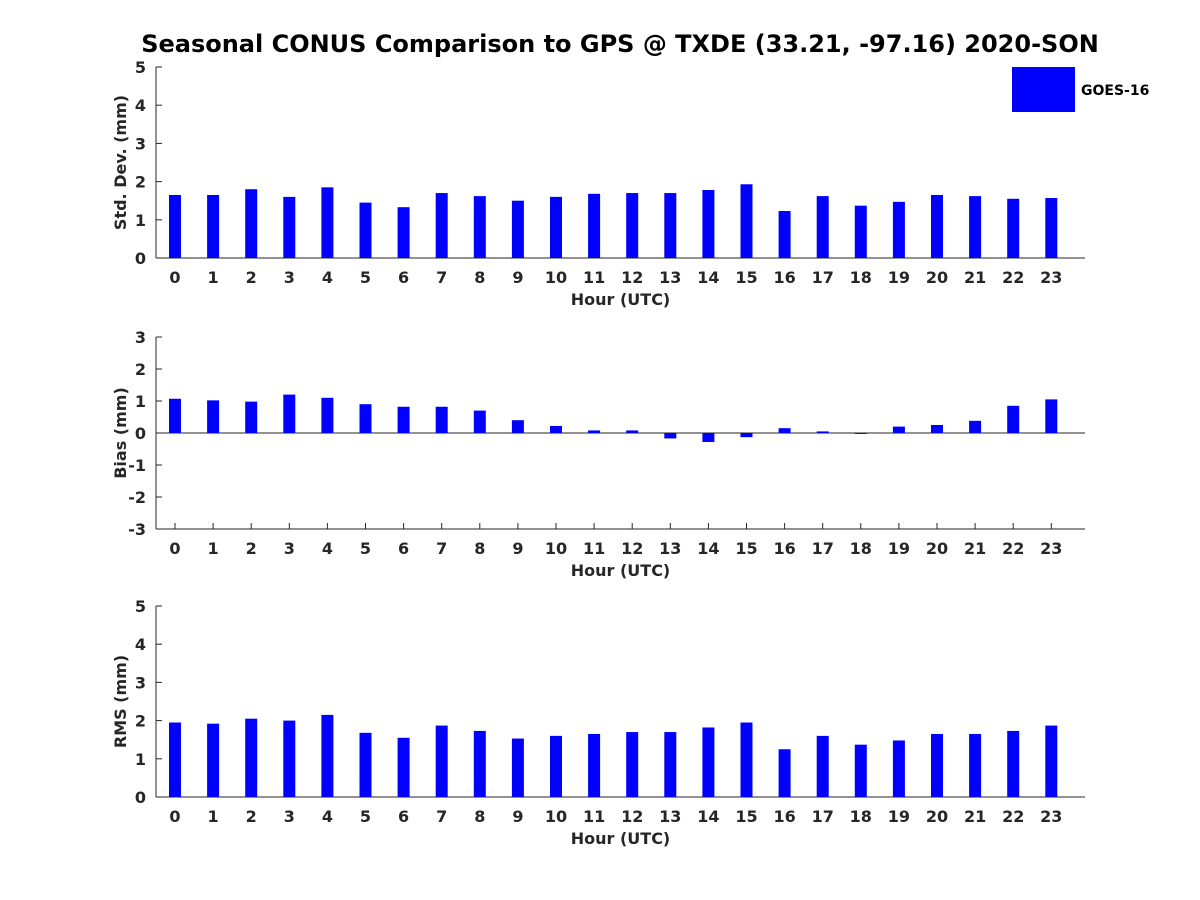 This screenshot has height=900, width=1200. I want to click on panel-2-x-tick-label: 1, so click(213, 548).